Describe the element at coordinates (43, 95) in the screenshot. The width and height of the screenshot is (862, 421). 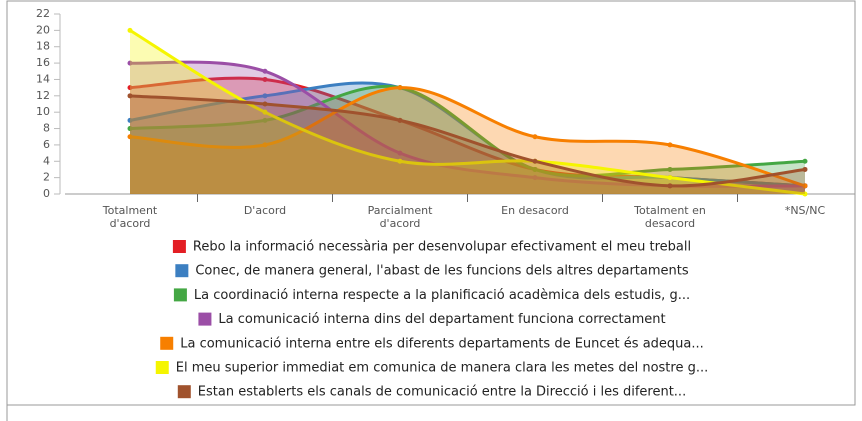
I see `y-tick-label: 12` at that location.